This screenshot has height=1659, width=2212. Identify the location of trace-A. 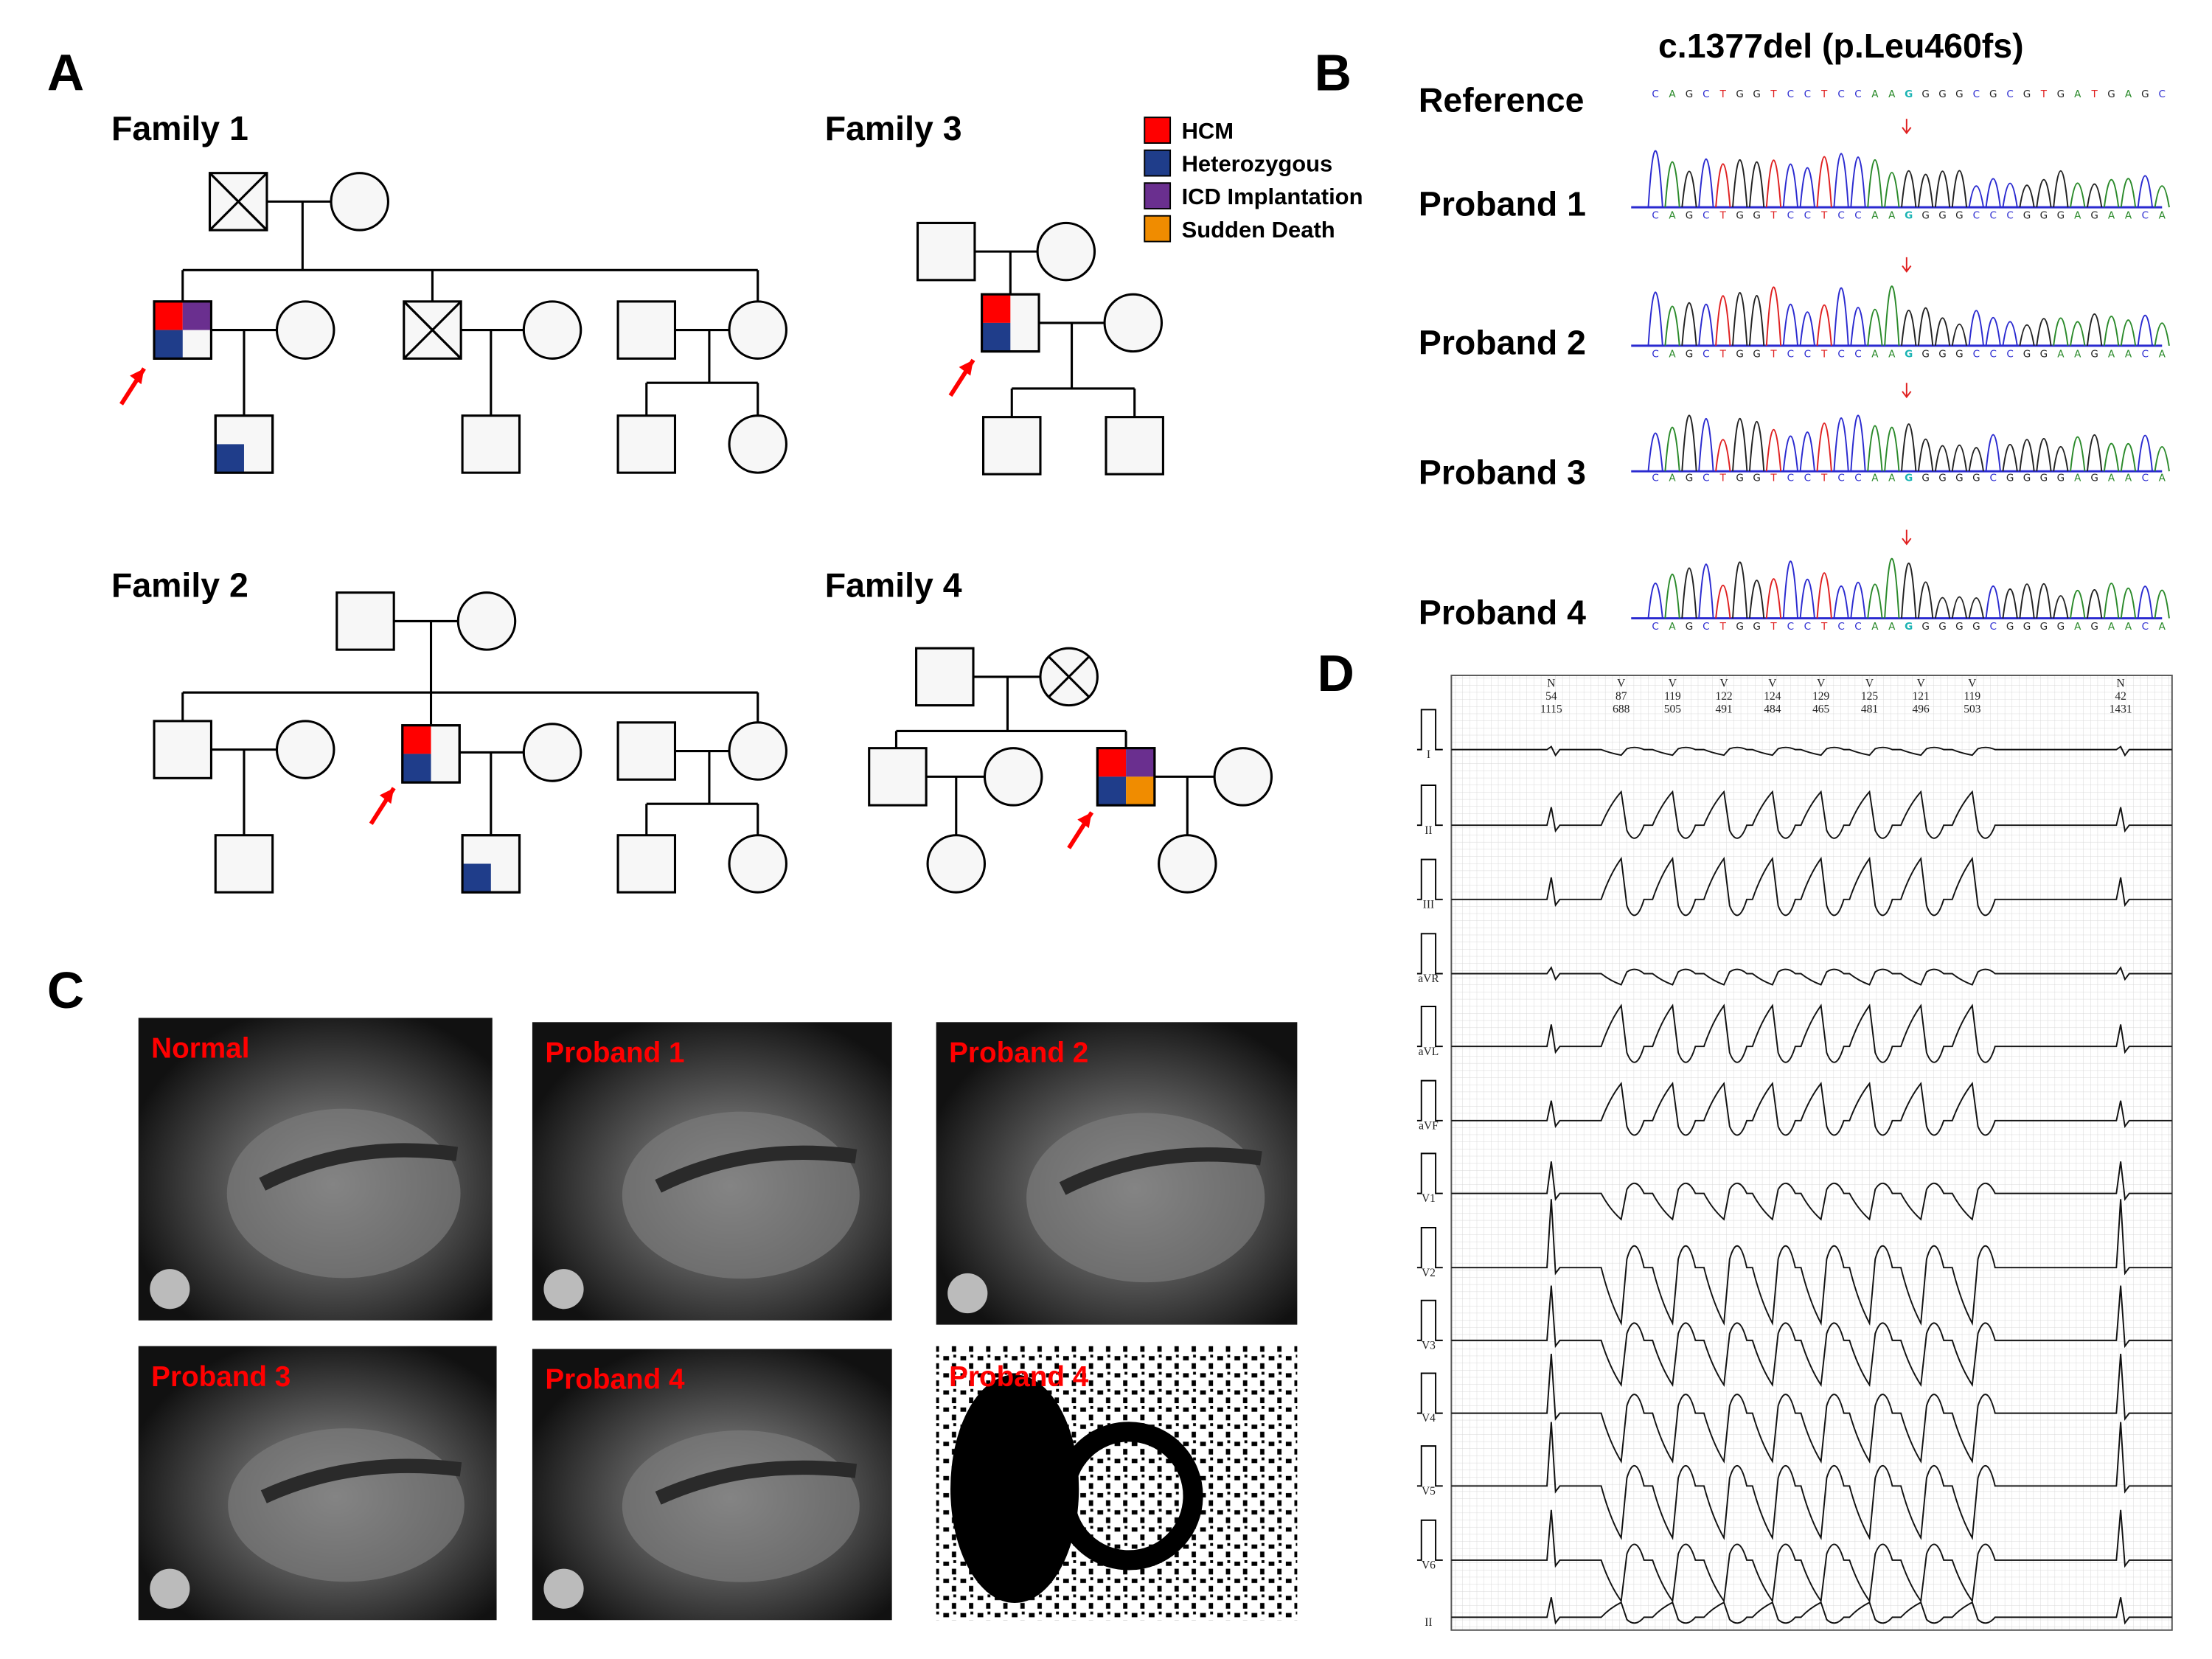
(1917, 448).